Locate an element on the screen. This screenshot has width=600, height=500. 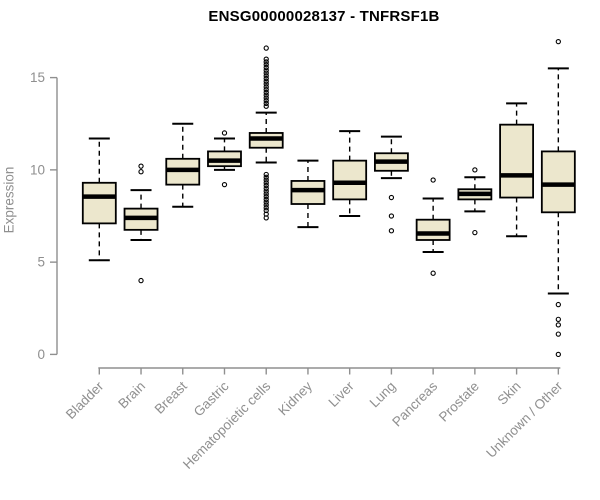
category-label: Pancreas is located at coordinates (414, 403).